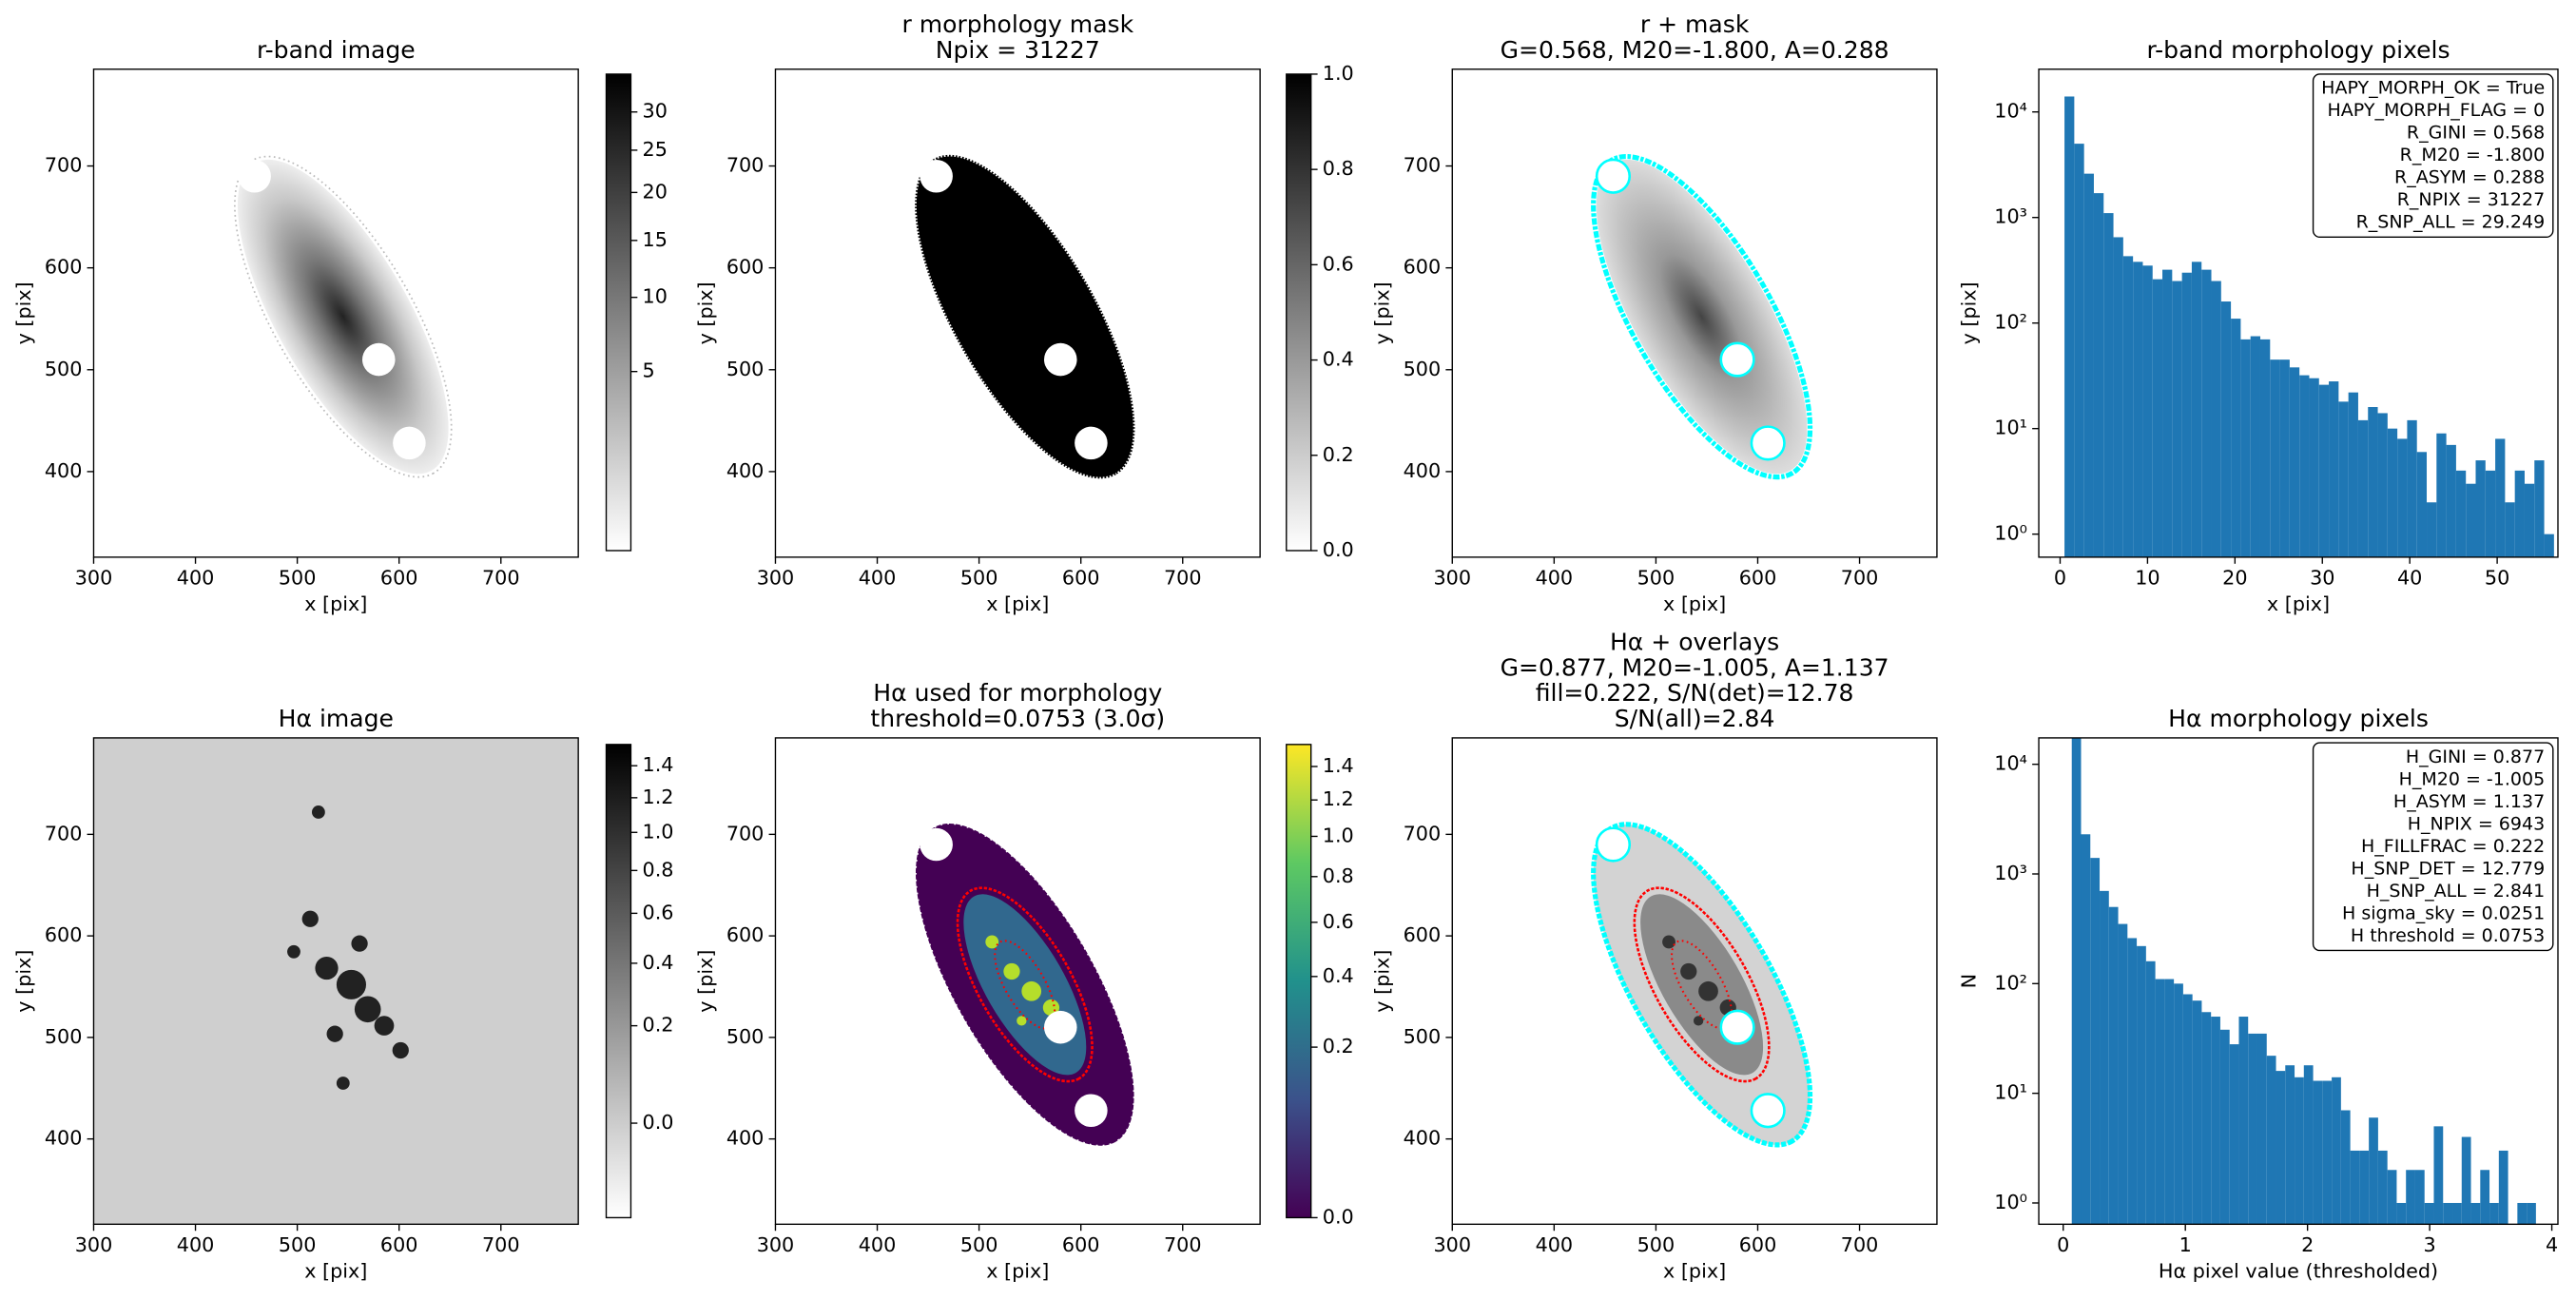 The image size is (2576, 1300). What do you see at coordinates (1423, 833) in the screenshot?
I see `y-tick-label: 700` at bounding box center [1423, 833].